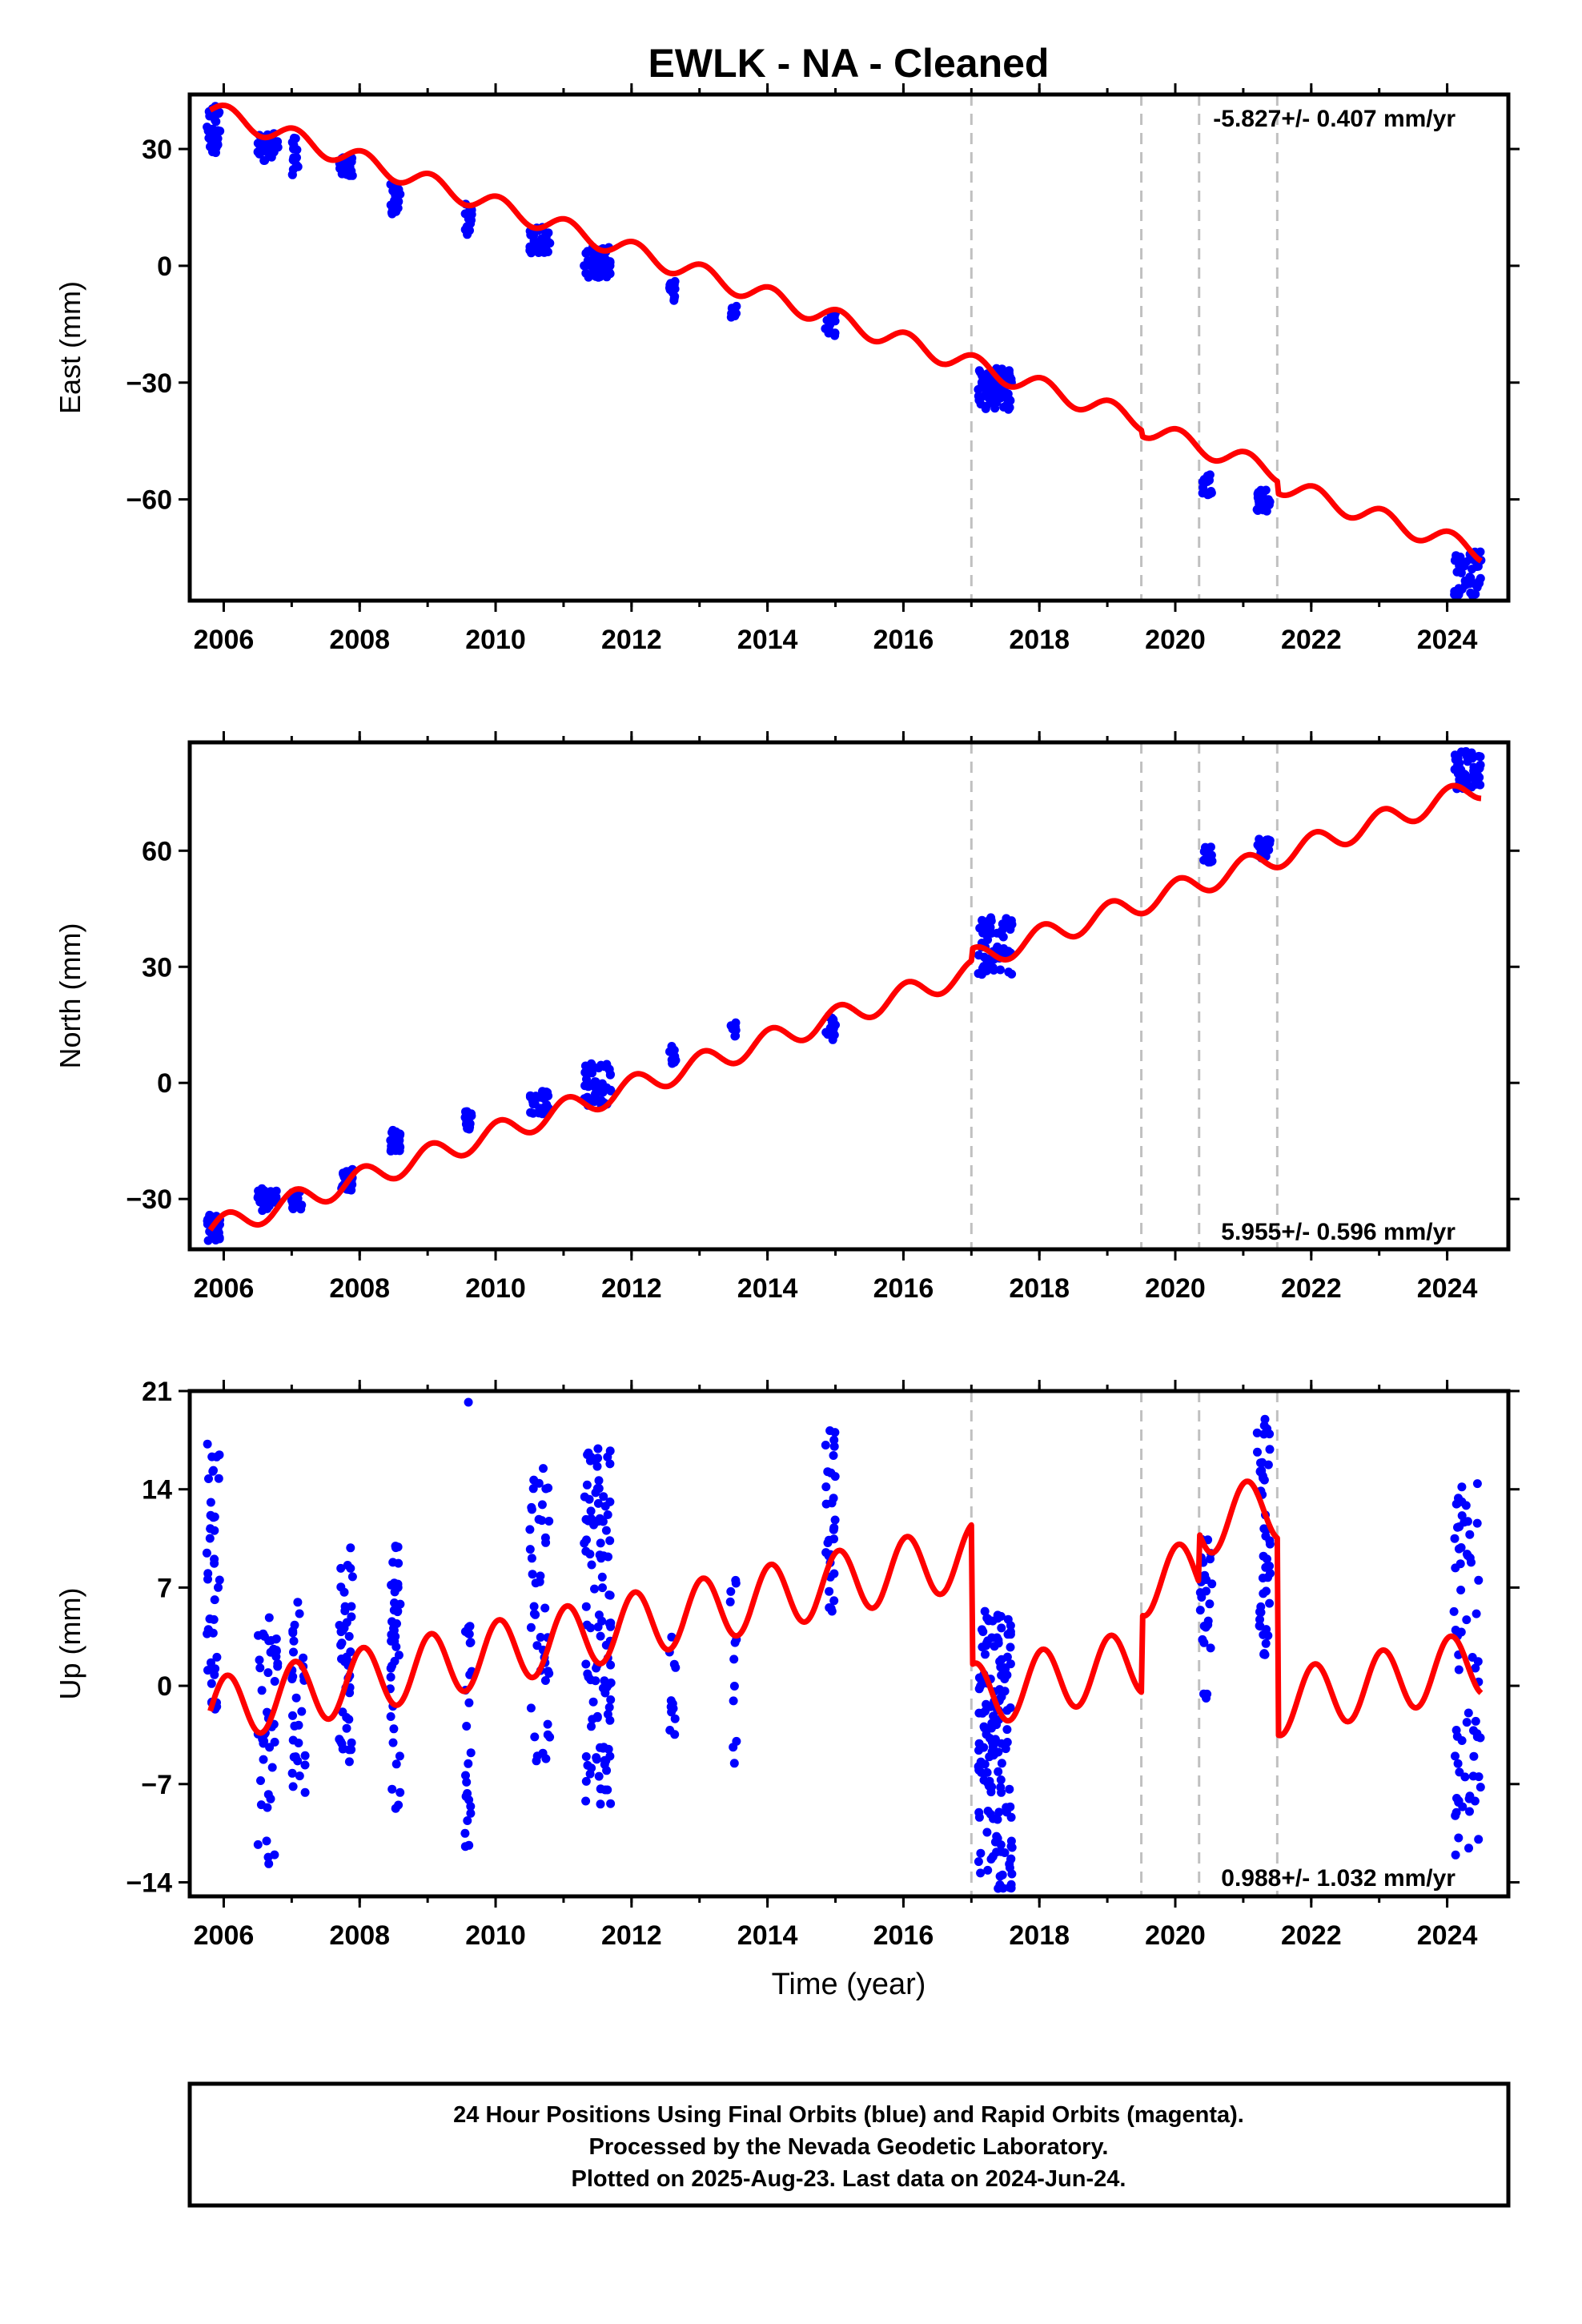 Image resolution: width=1582 pixels, height=2324 pixels. What do you see at coordinates (767, 1936) in the screenshot?
I see `x-tick-label: 2014` at bounding box center [767, 1936].